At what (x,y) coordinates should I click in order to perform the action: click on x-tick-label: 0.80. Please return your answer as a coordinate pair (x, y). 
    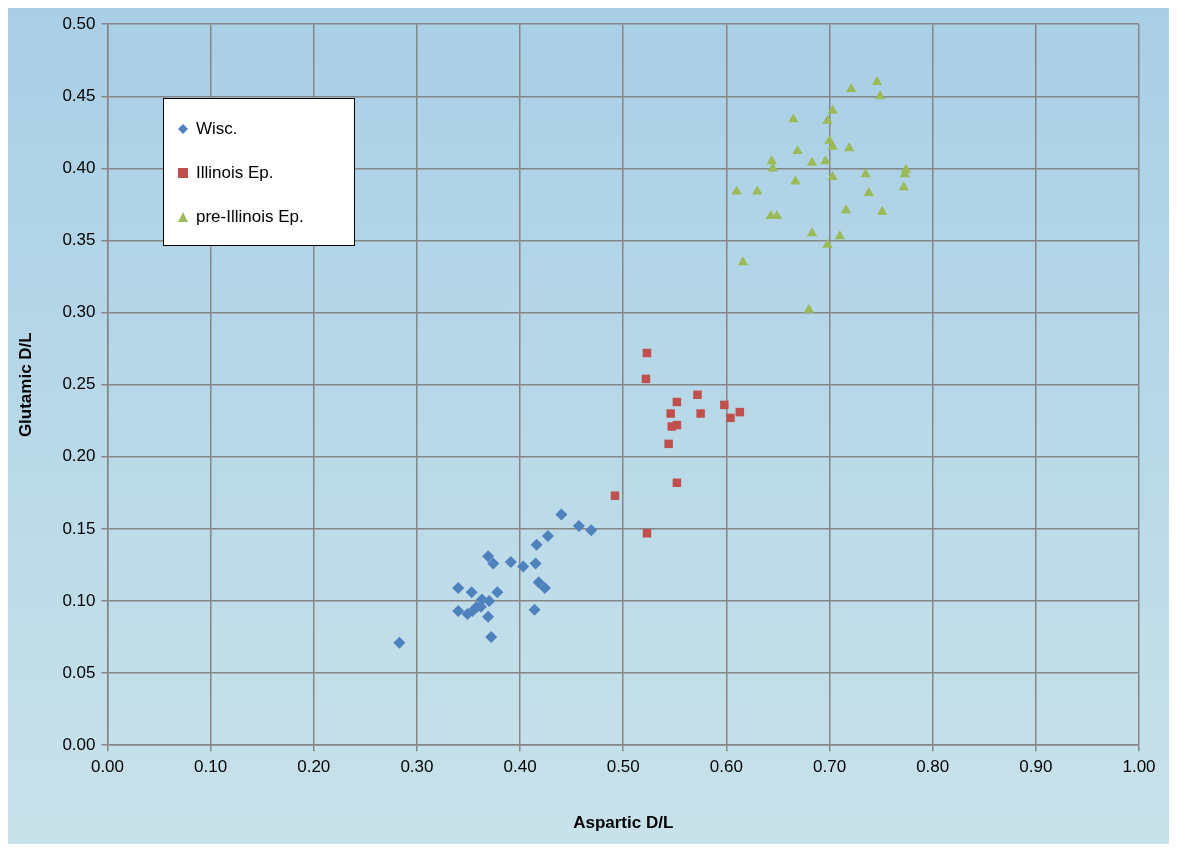
    Looking at the image, I should click on (933, 767).